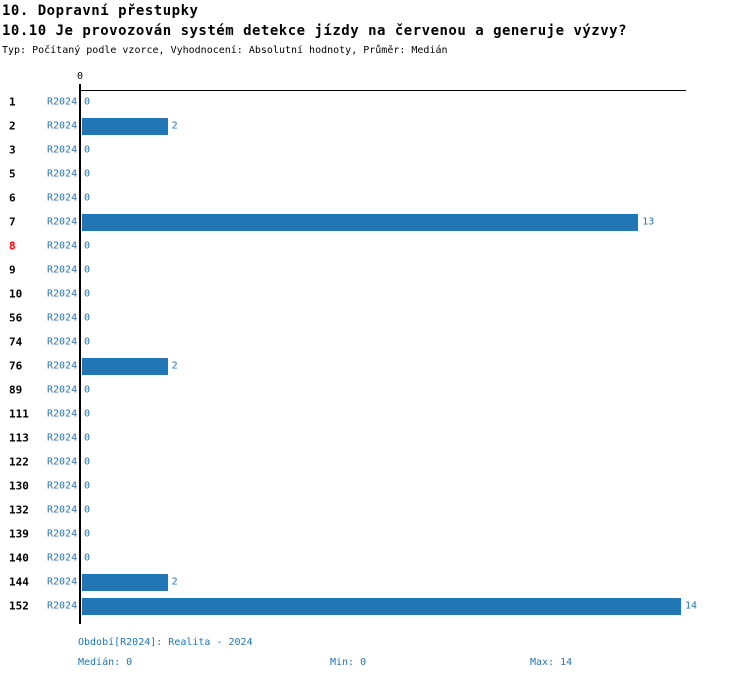  Describe the element at coordinates (375, 462) in the screenshot. I see `chart-row: 122 R2024 0` at that location.